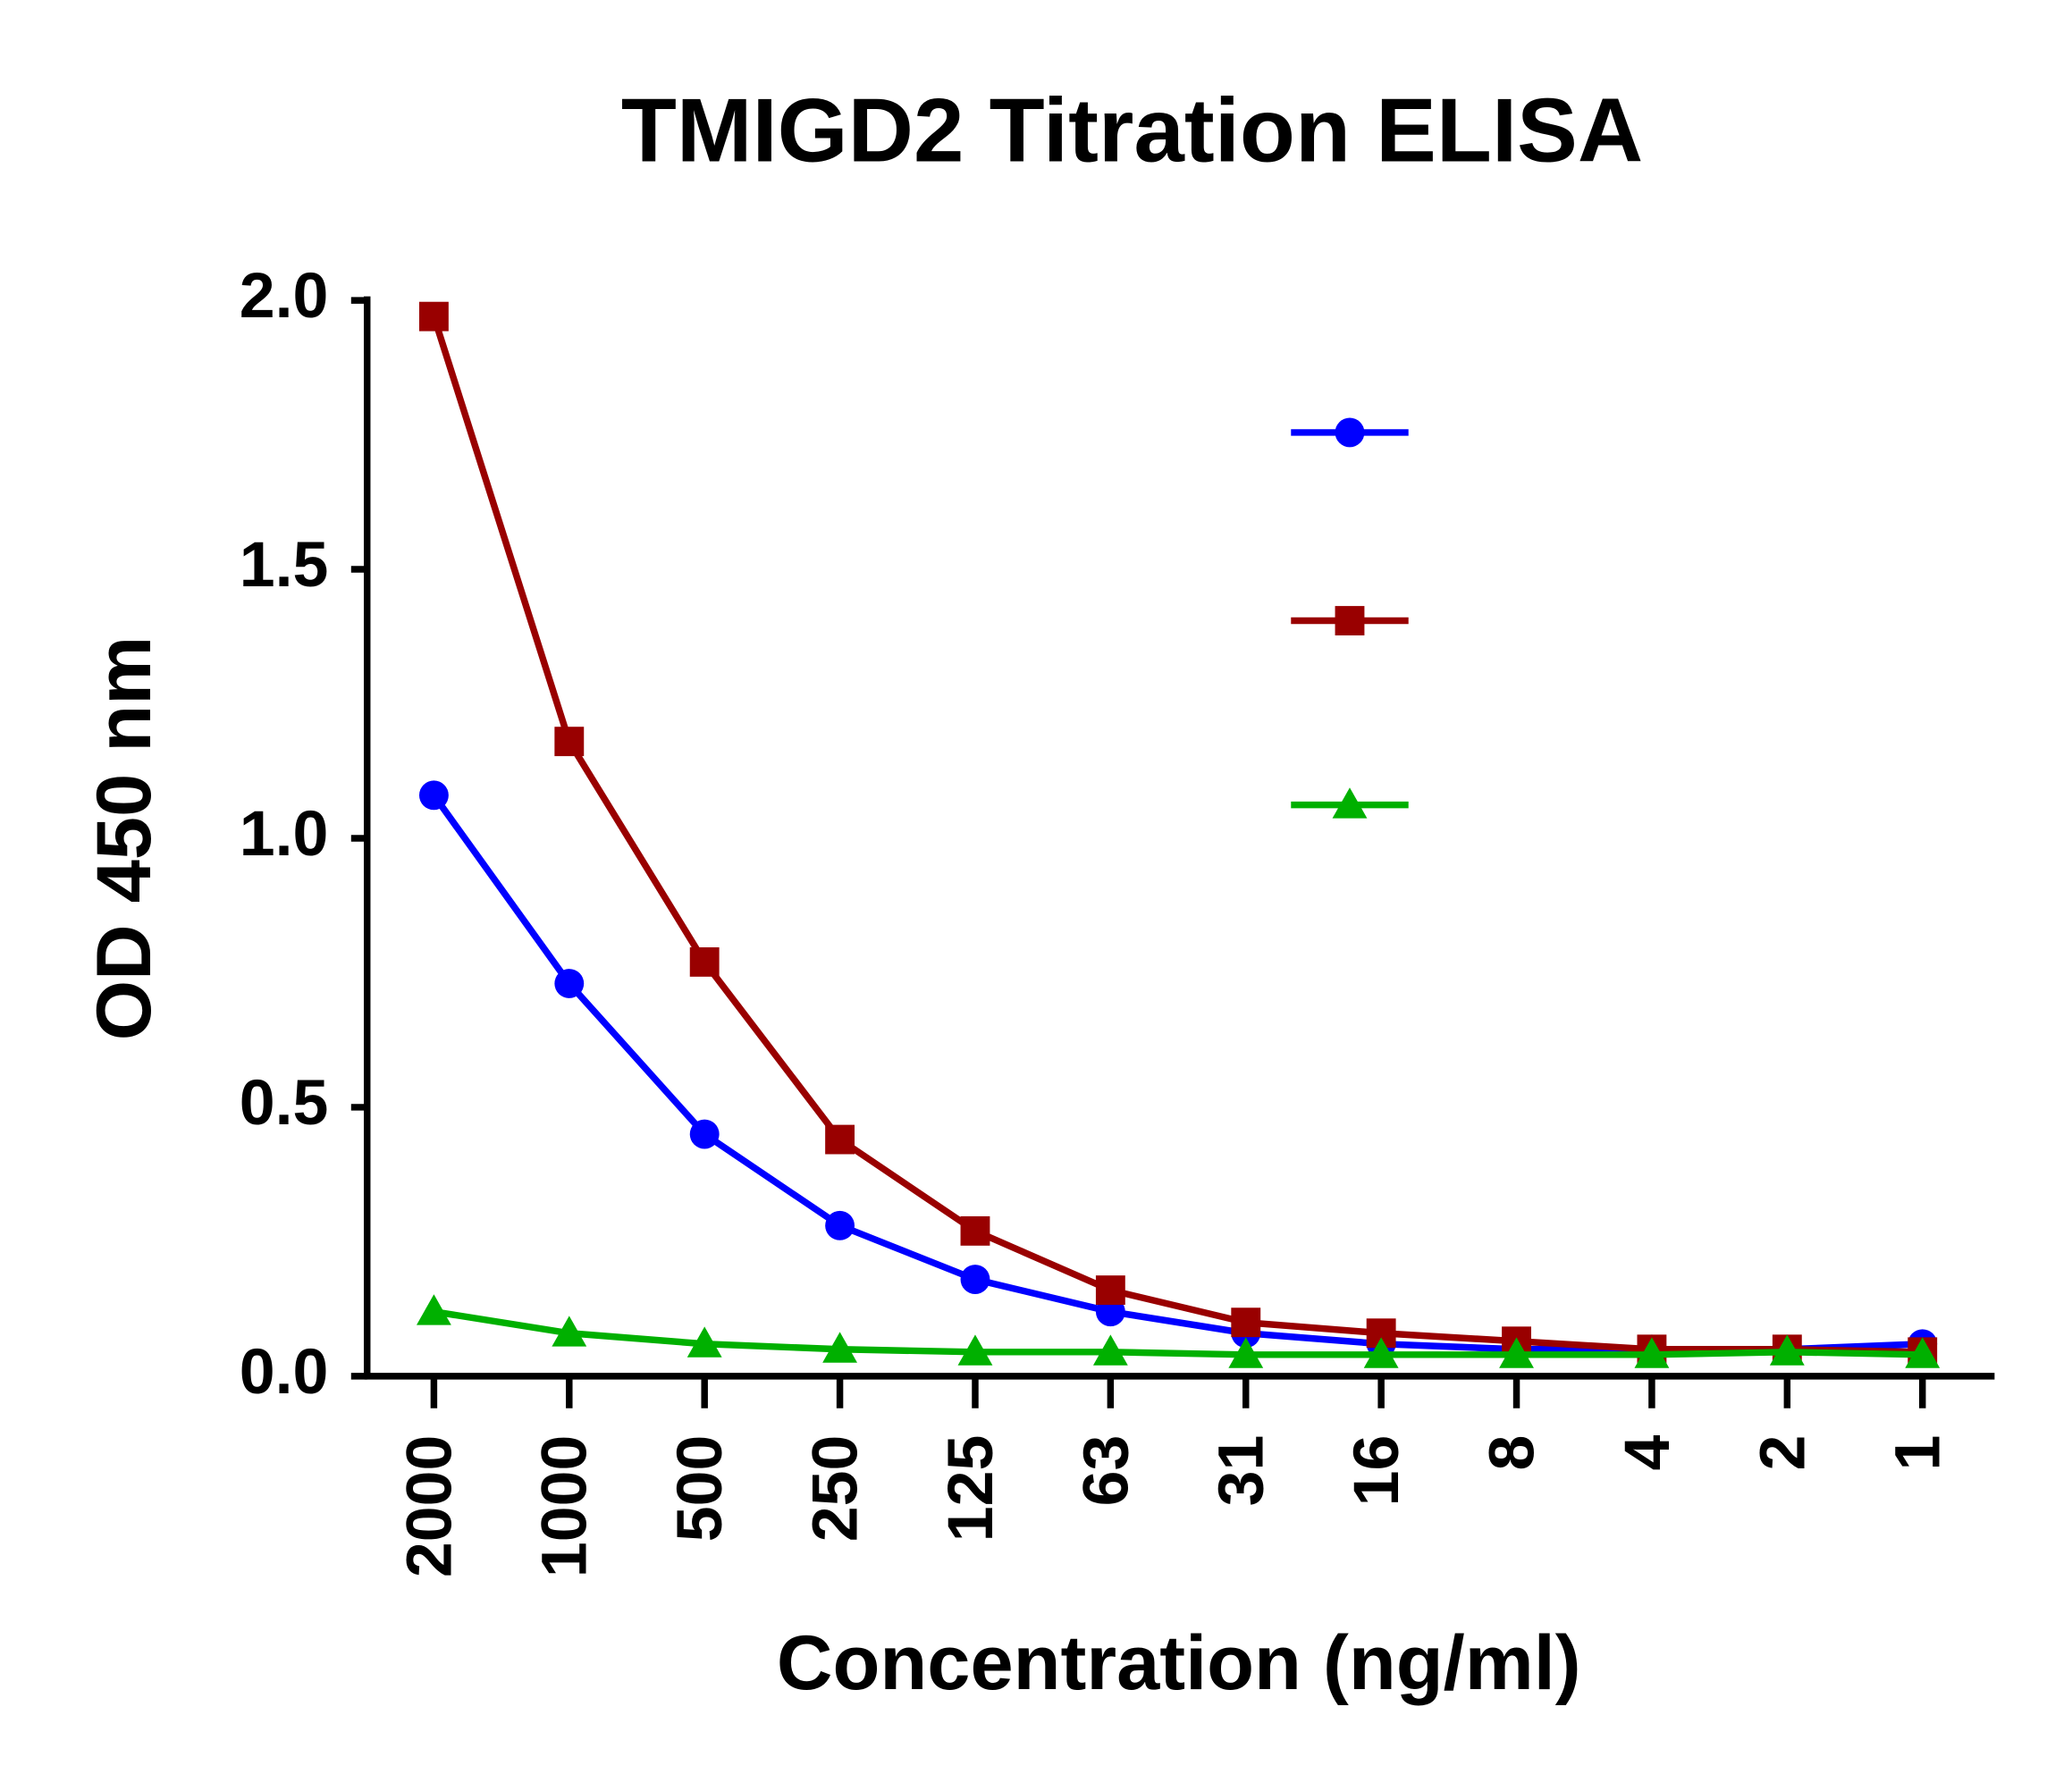  I want to click on x-axis-title: Concentration (ng/ml), so click(1179, 1663).